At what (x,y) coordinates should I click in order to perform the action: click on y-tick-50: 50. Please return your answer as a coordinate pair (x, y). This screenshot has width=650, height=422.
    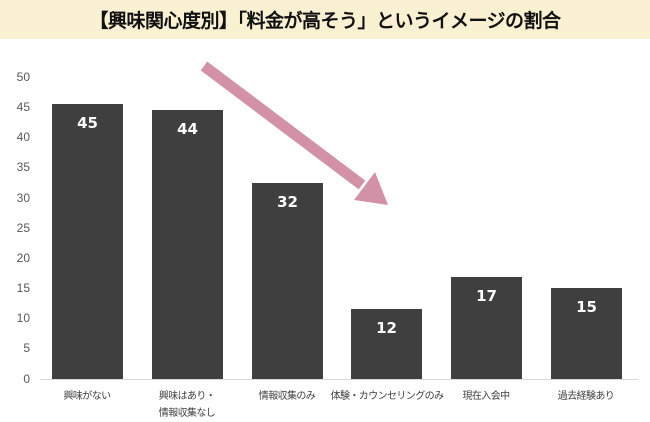
    Looking at the image, I should click on (23, 77).